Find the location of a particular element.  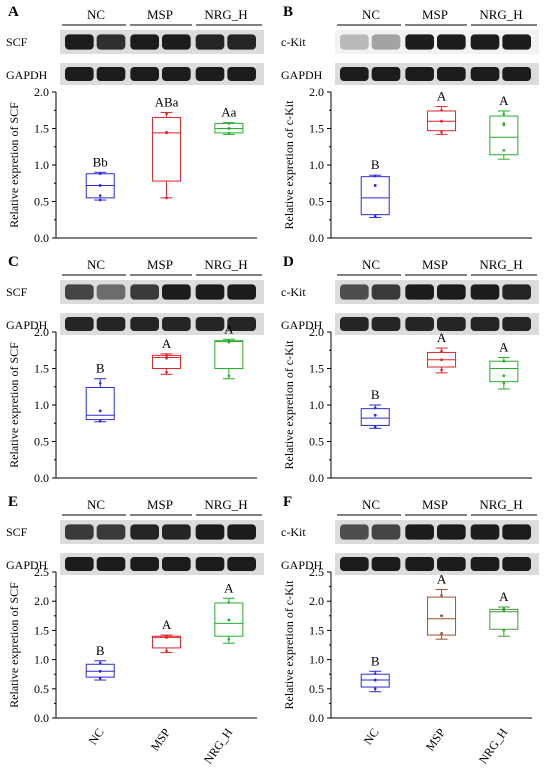

y-tick-label: 2.5 is located at coordinates (41, 572).